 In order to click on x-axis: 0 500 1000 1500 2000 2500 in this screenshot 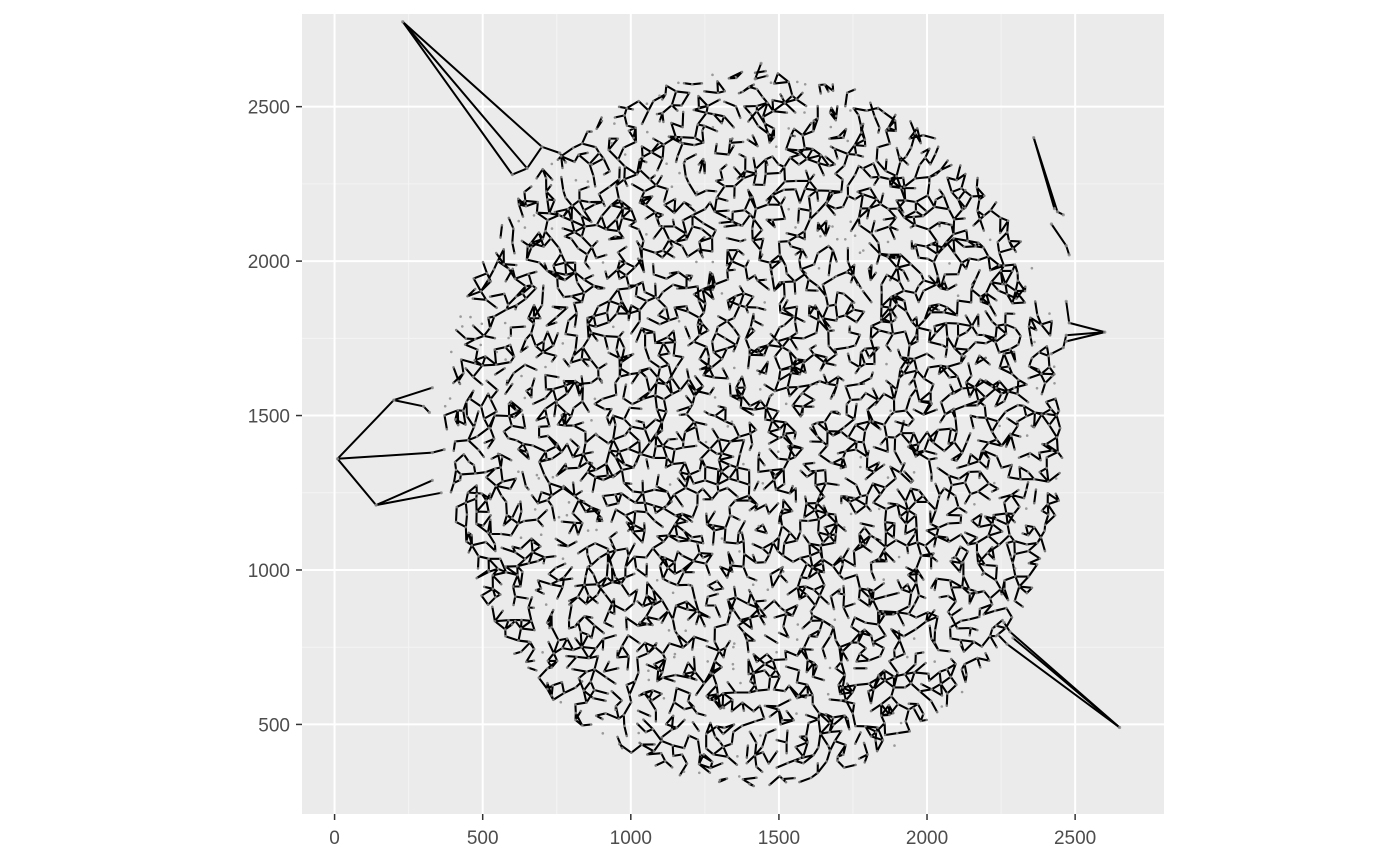, I will do `click(712, 831)`.